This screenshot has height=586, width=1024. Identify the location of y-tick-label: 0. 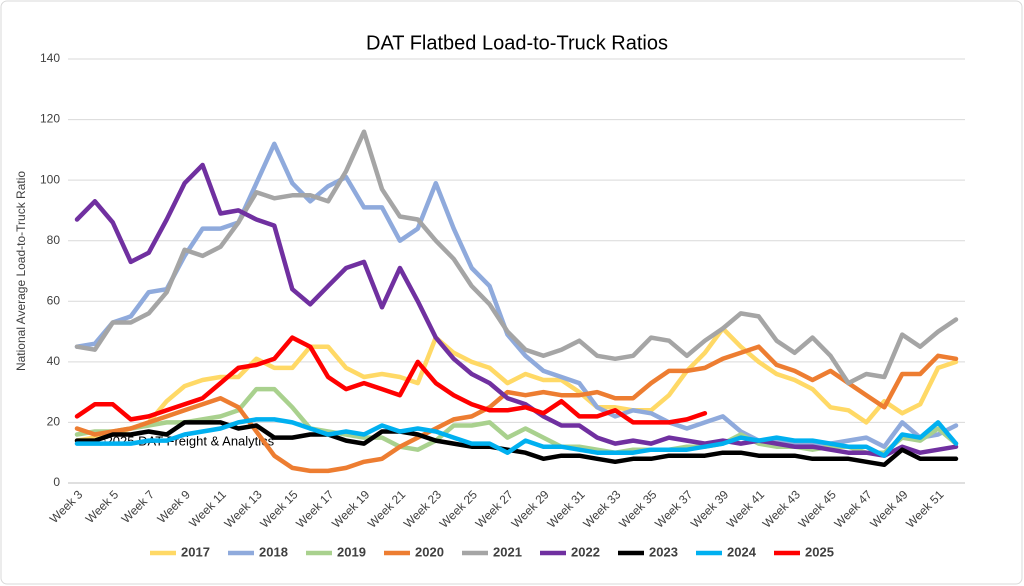
(56, 482).